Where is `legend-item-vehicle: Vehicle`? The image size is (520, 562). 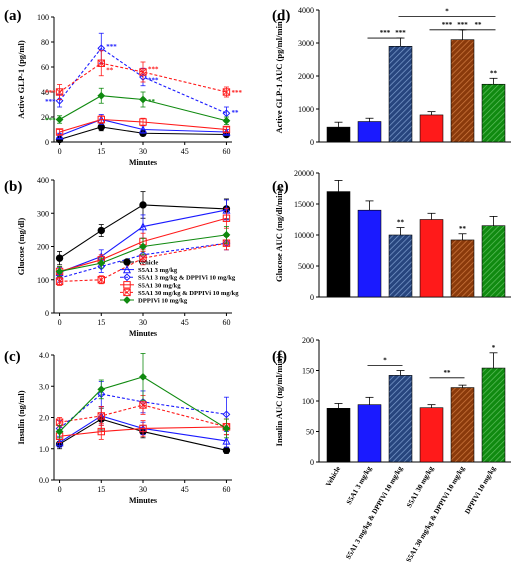 legend-item-vehicle: Vehicle is located at coordinates (139, 262).